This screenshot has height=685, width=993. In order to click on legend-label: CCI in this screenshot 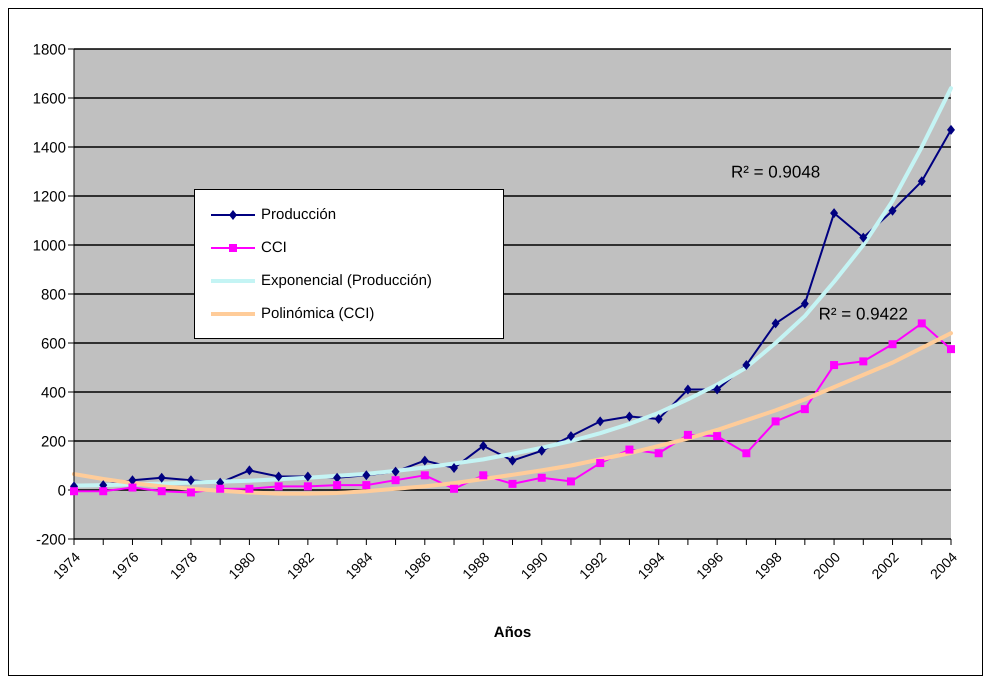, I will do `click(274, 247)`.